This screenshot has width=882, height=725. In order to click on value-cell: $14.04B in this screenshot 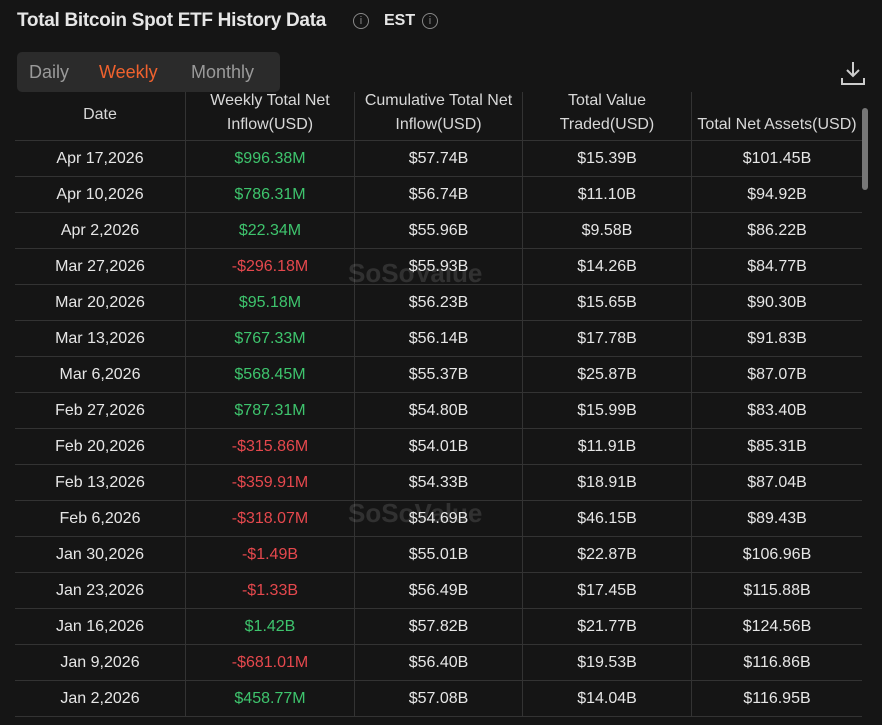, I will do `click(607, 699)`.